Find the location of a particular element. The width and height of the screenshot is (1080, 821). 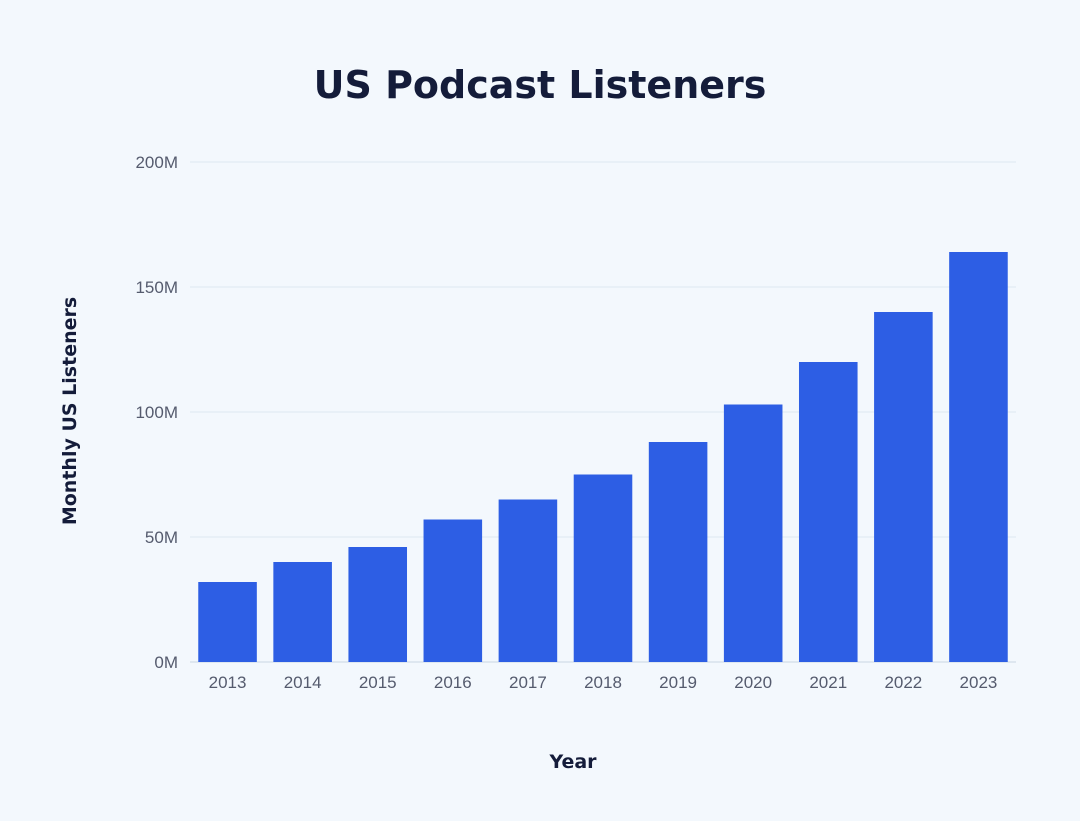

x-tick-label: 2015 is located at coordinates (378, 682).